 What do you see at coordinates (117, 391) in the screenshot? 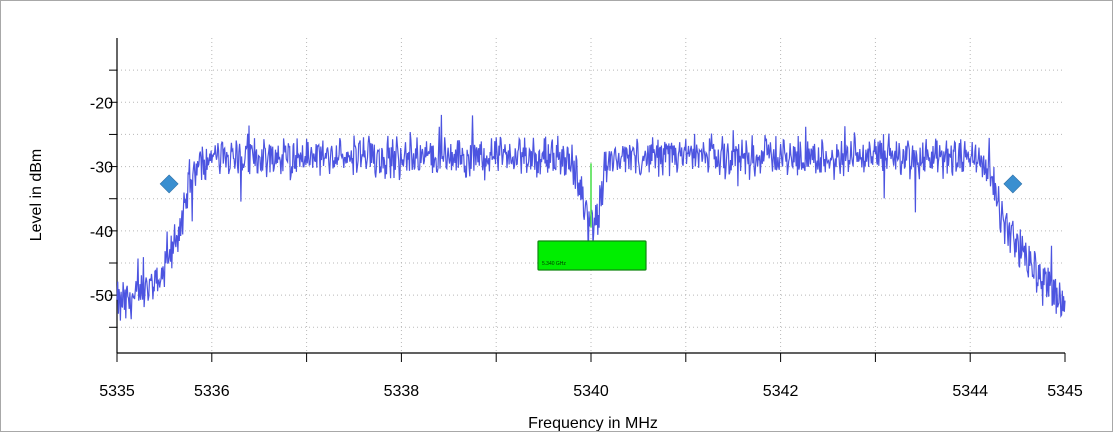
I see `x-tick-label: 5335` at bounding box center [117, 391].